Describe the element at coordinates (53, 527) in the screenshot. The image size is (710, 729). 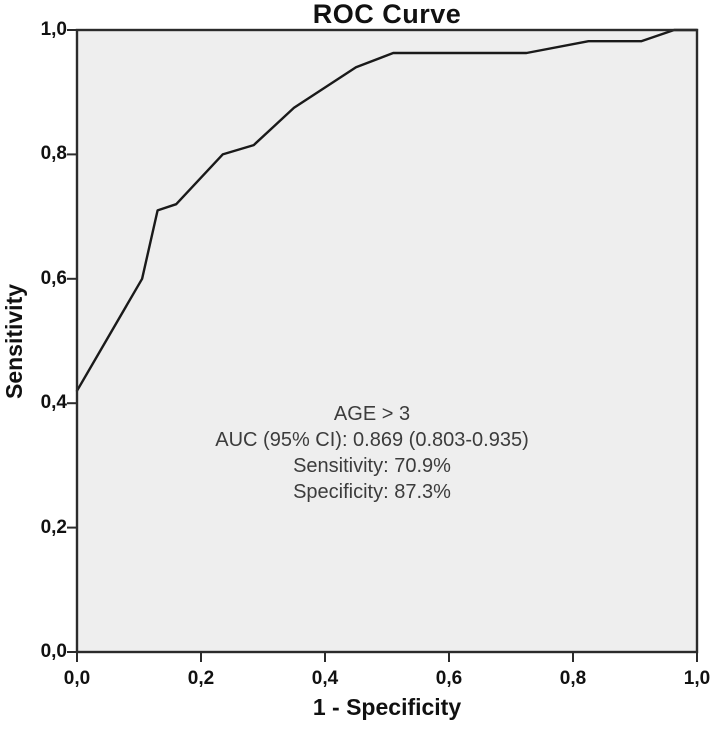
I see `y-tick-label: 0,2` at that location.